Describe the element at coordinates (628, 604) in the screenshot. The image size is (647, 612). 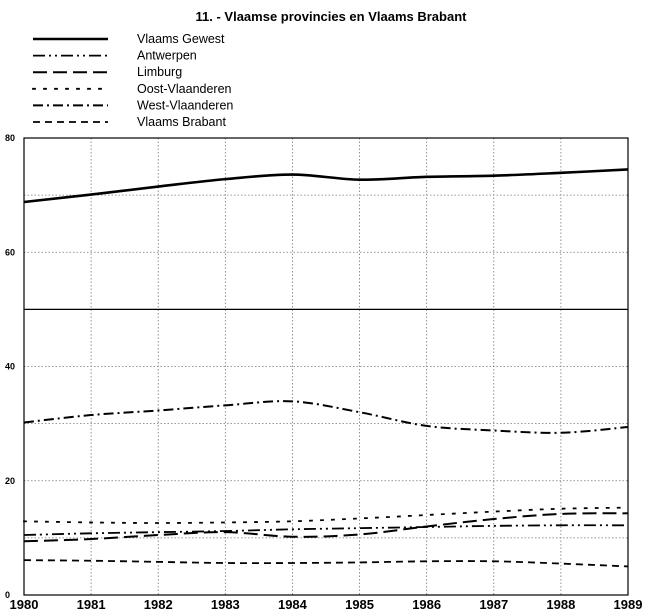
I see `x-tick-label: 1989` at that location.